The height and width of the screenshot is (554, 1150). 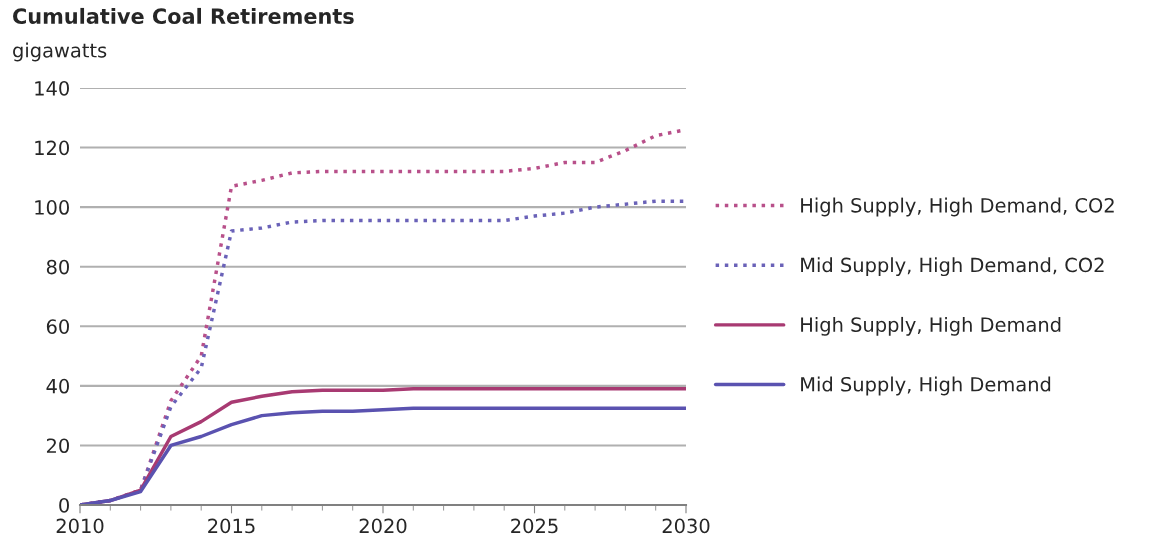 What do you see at coordinates (64, 505) in the screenshot?
I see `y-tick-label: 0` at bounding box center [64, 505].